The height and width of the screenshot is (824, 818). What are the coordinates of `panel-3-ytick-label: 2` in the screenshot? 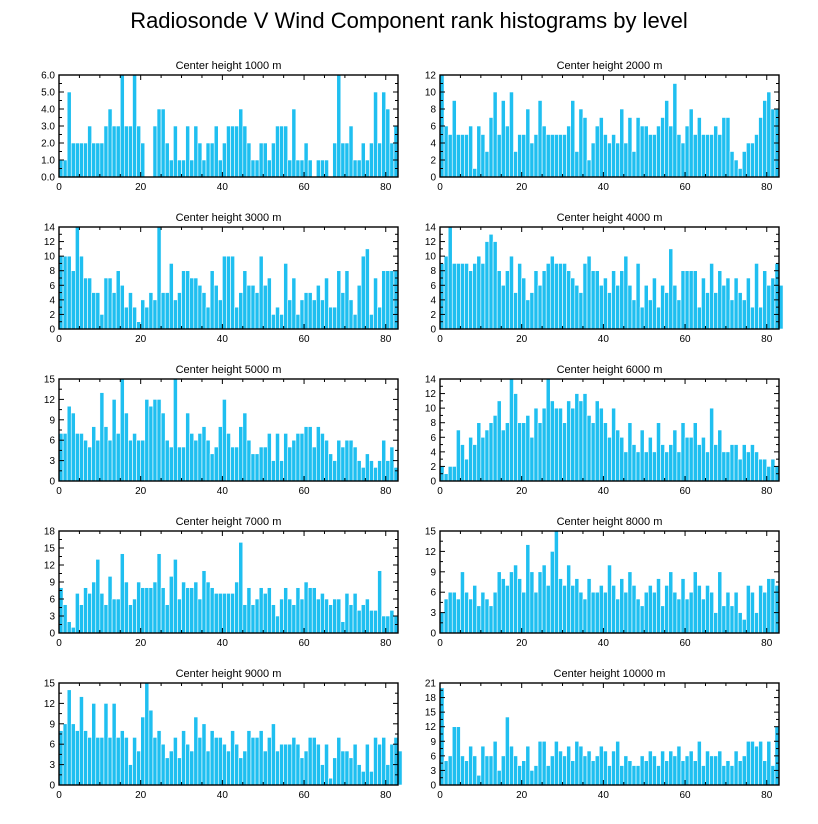 It's located at (52, 315).